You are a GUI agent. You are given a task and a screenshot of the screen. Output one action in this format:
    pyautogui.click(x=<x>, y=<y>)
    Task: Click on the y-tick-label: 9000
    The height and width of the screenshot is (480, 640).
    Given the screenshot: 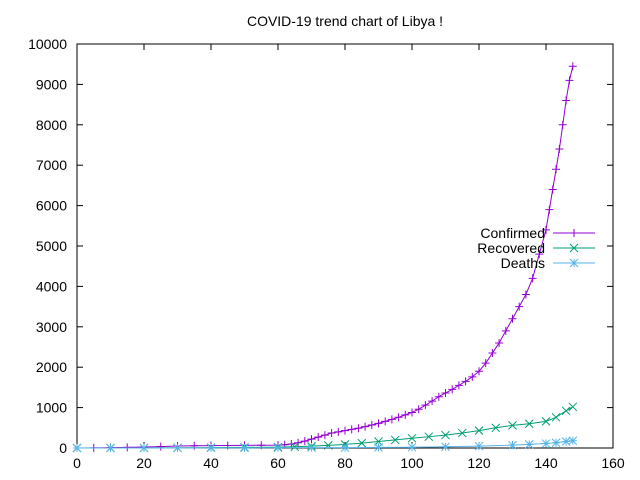 What is the action you would take?
    pyautogui.click(x=51, y=84)
    